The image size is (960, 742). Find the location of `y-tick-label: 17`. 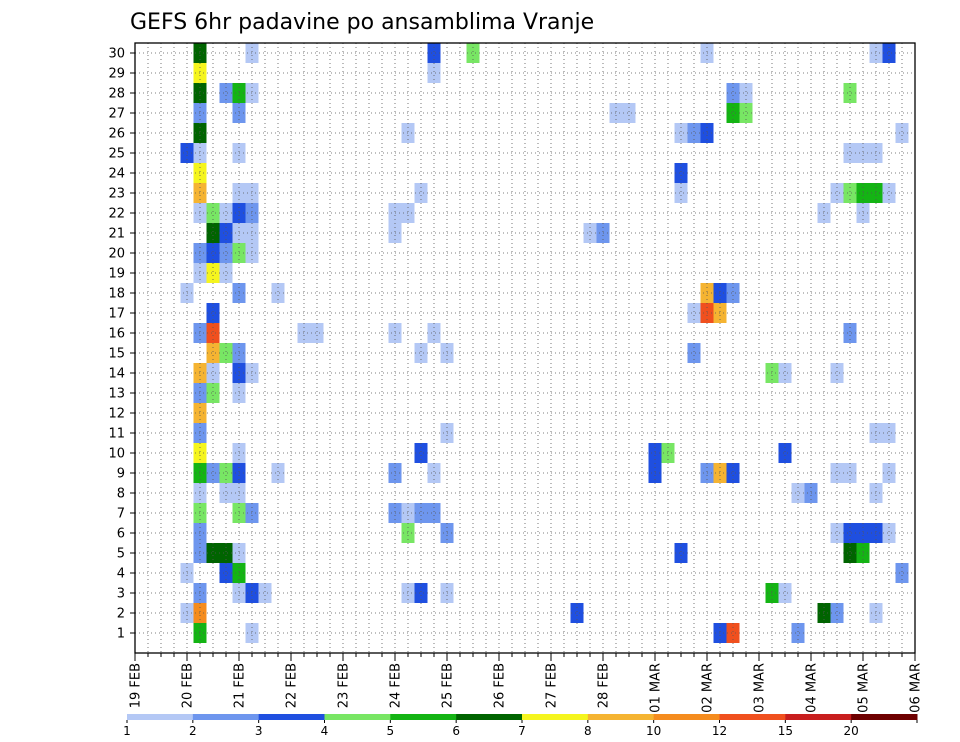

y-tick-label: 17 is located at coordinates (116, 314).